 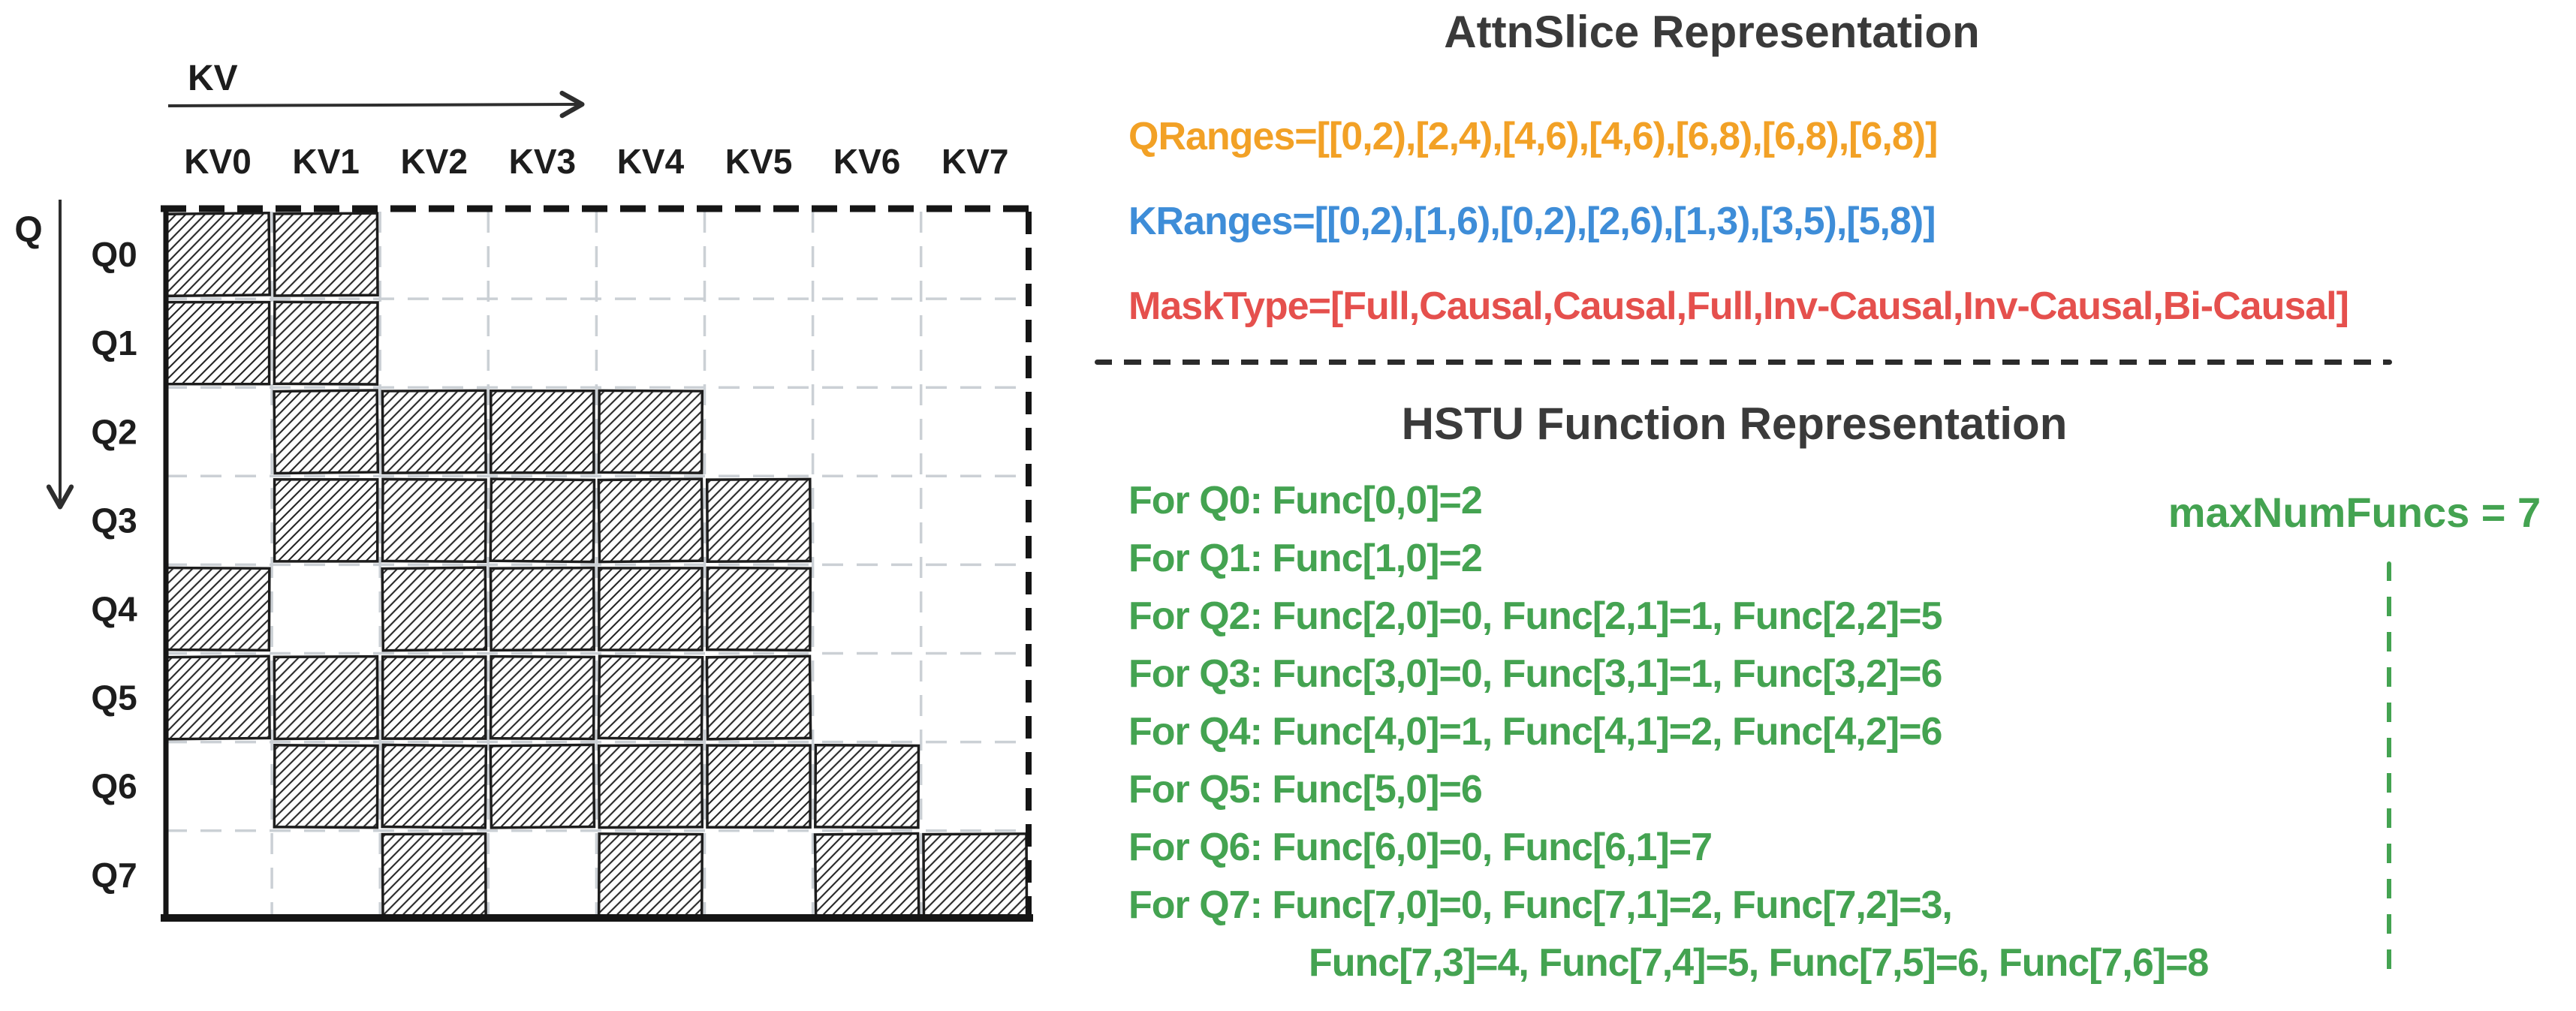 I want to click on q-axis-label: Q, so click(x=28, y=230).